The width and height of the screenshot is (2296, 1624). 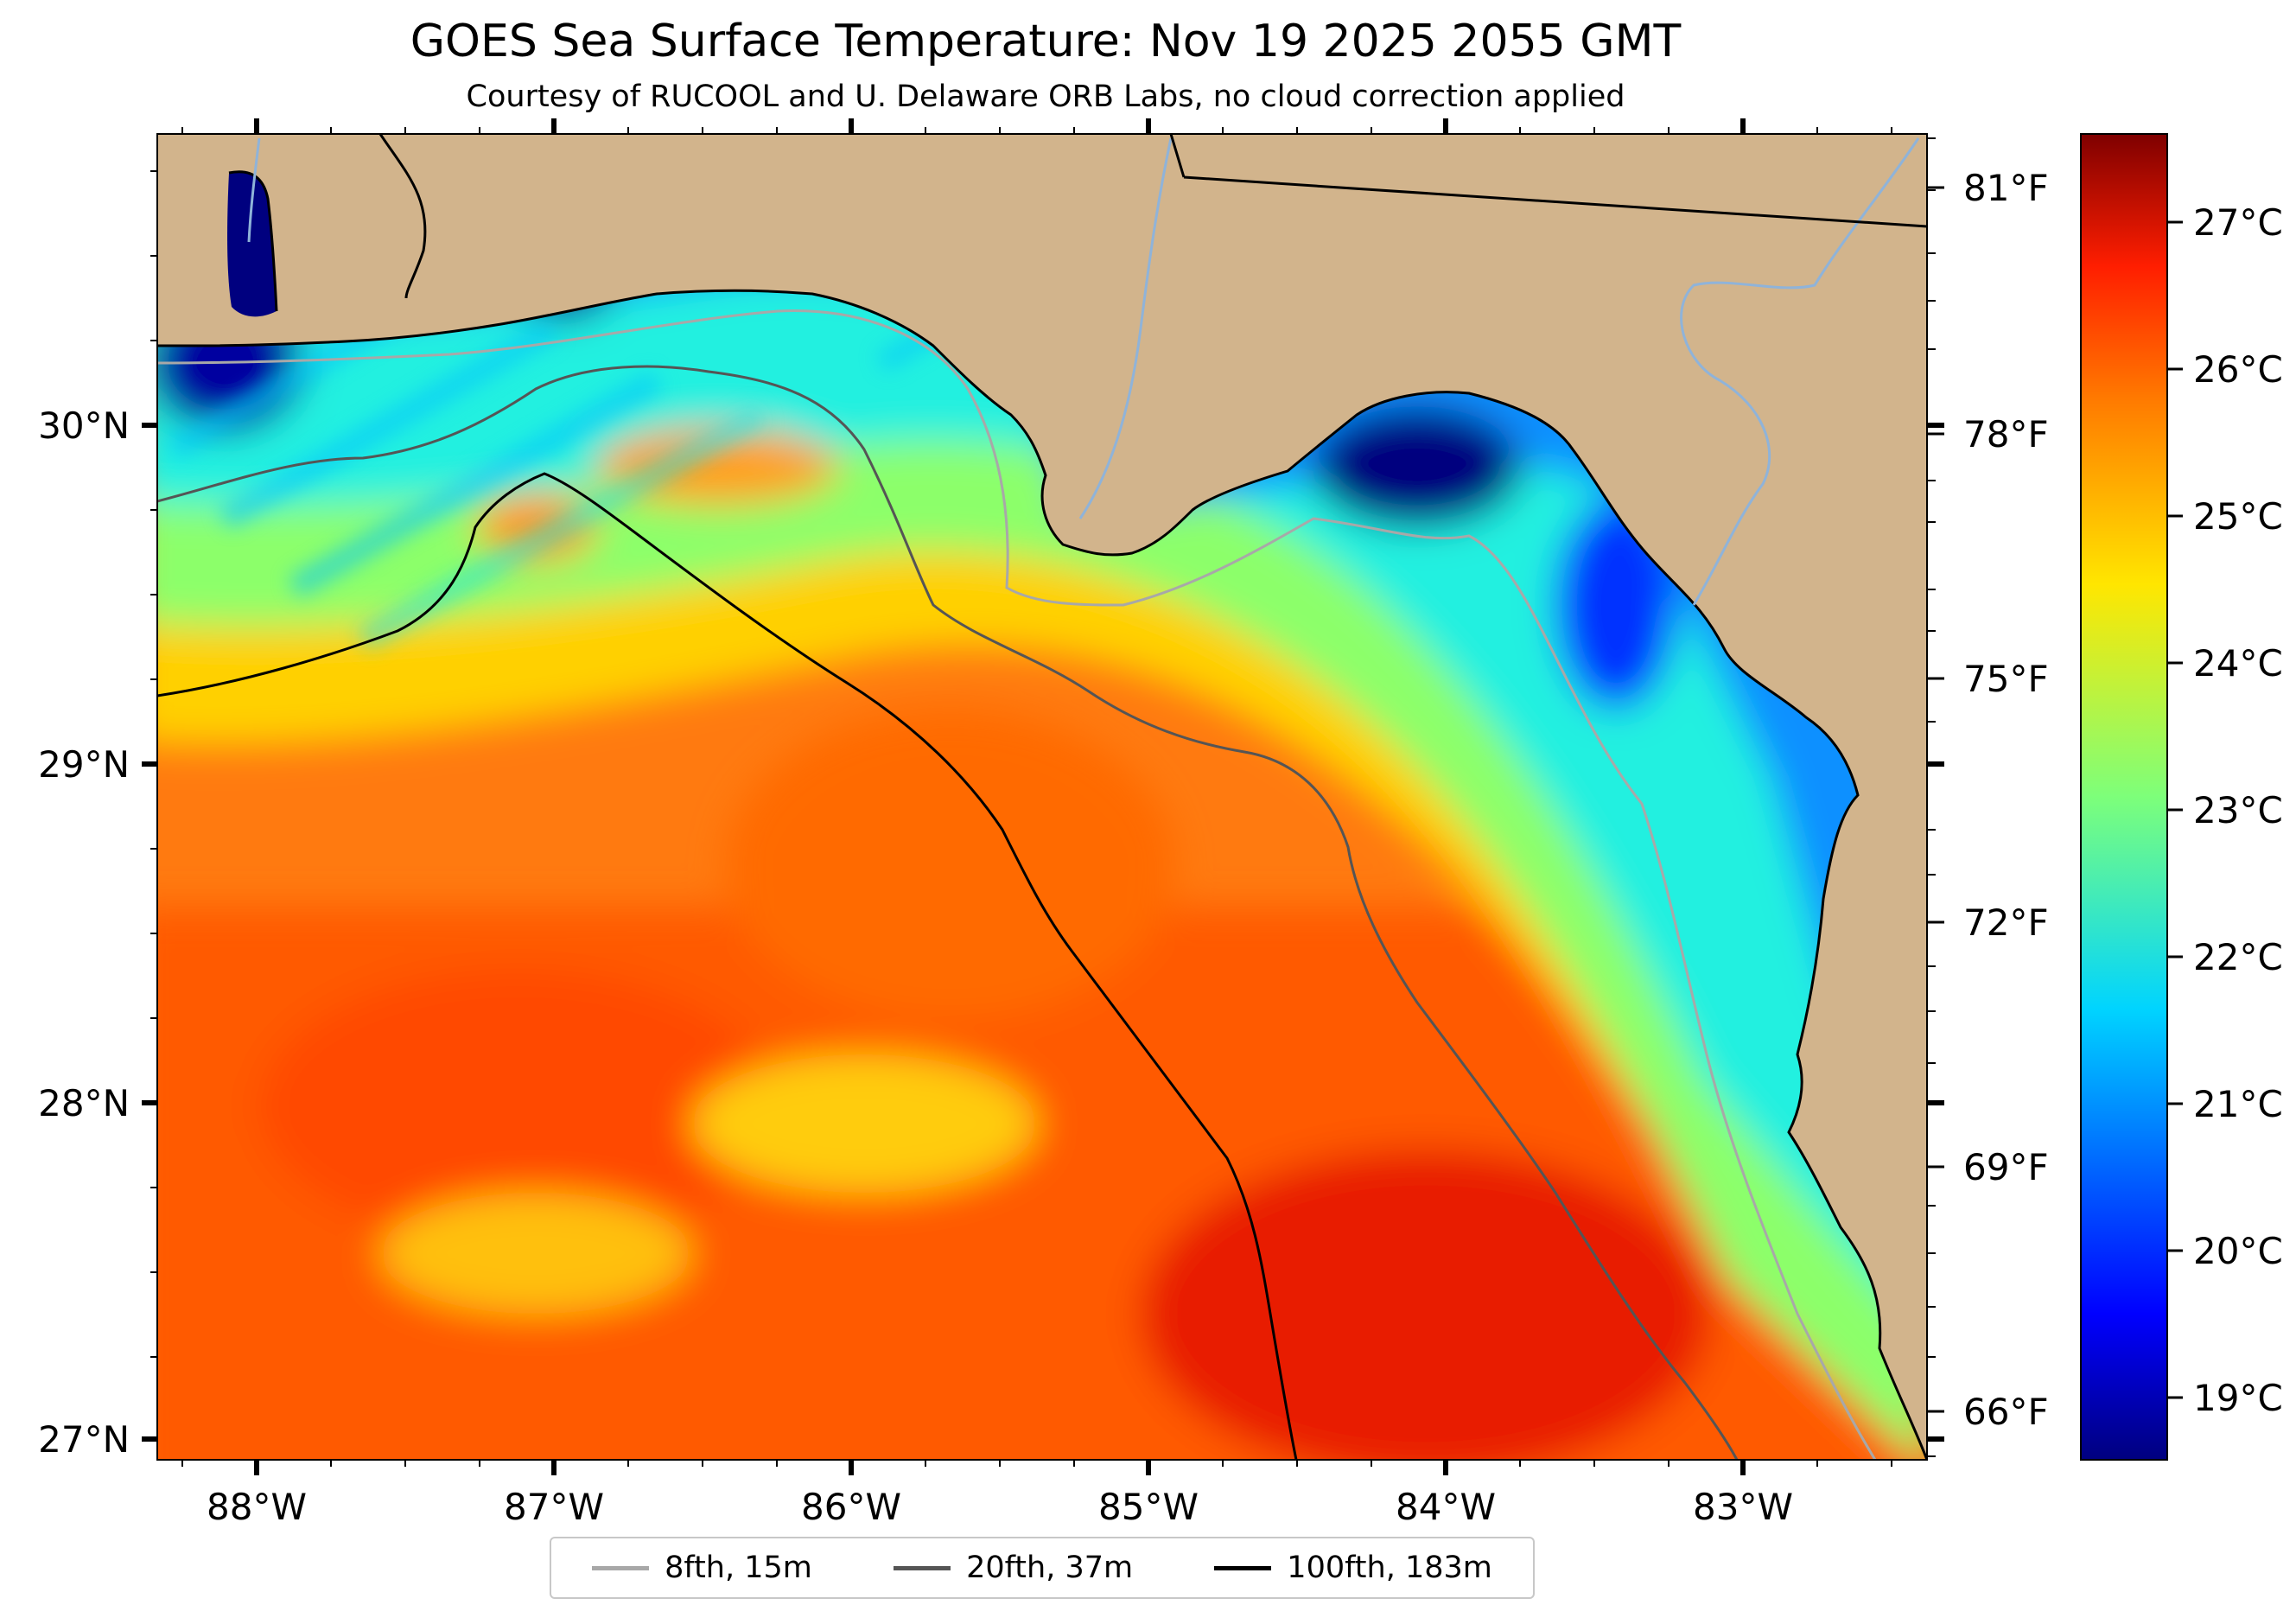 I want to click on colorbar-tick-label: 26°C, so click(x=2238, y=370).